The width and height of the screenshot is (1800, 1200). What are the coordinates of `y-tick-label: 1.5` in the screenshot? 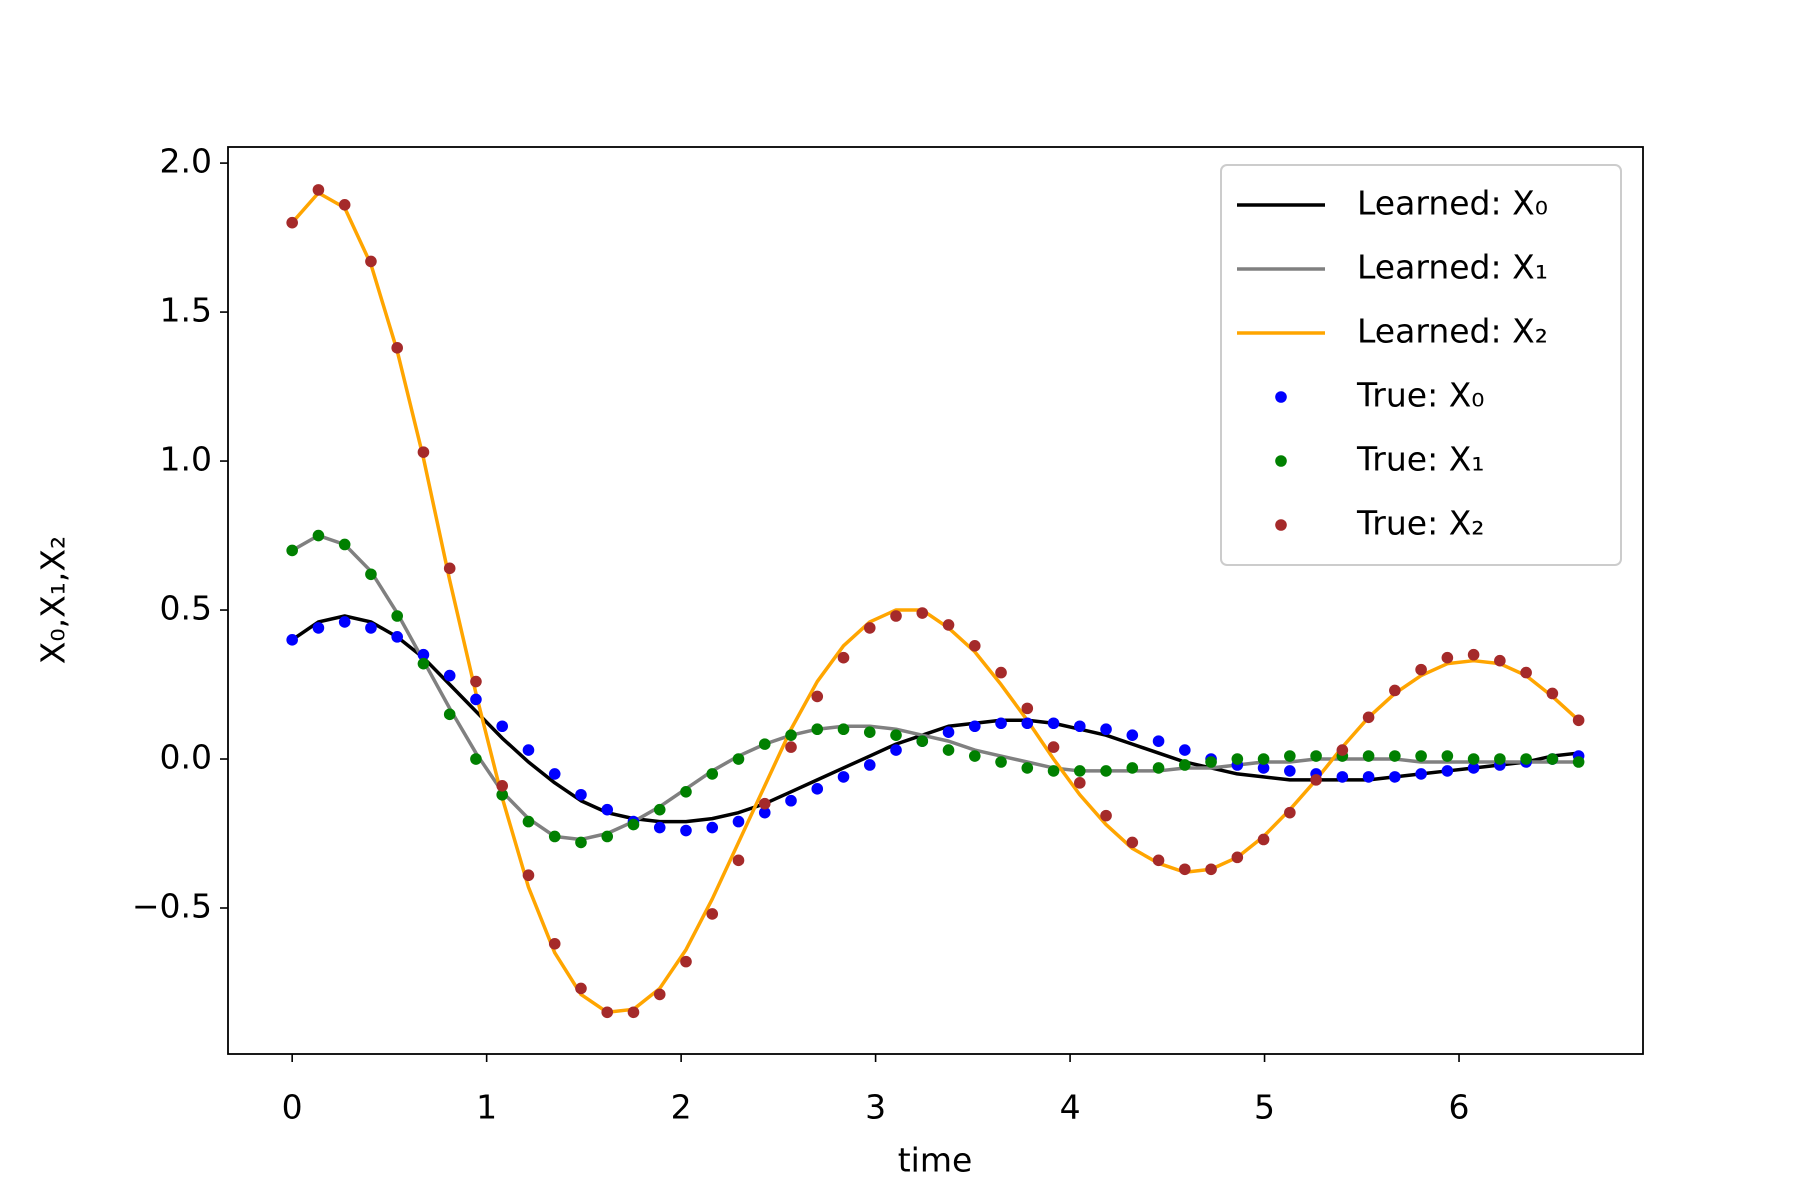 It's located at (186, 310).